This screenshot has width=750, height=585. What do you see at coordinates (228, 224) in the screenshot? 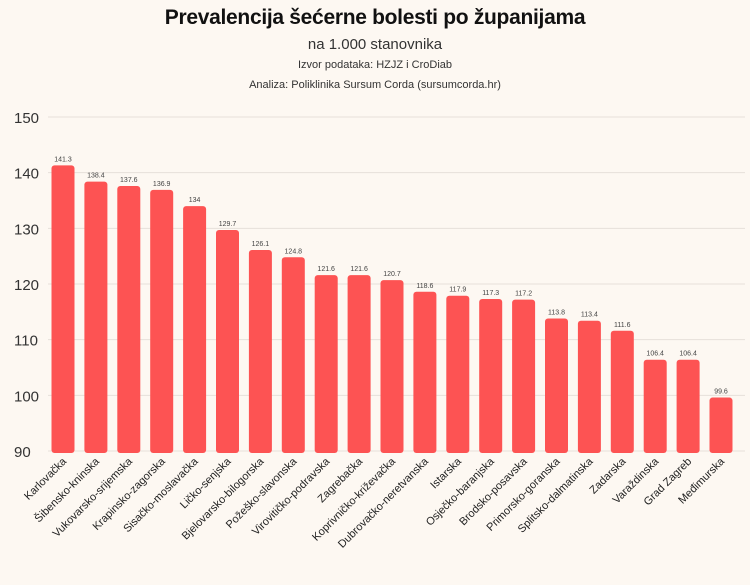
I see `data-label: 129.7` at bounding box center [228, 224].